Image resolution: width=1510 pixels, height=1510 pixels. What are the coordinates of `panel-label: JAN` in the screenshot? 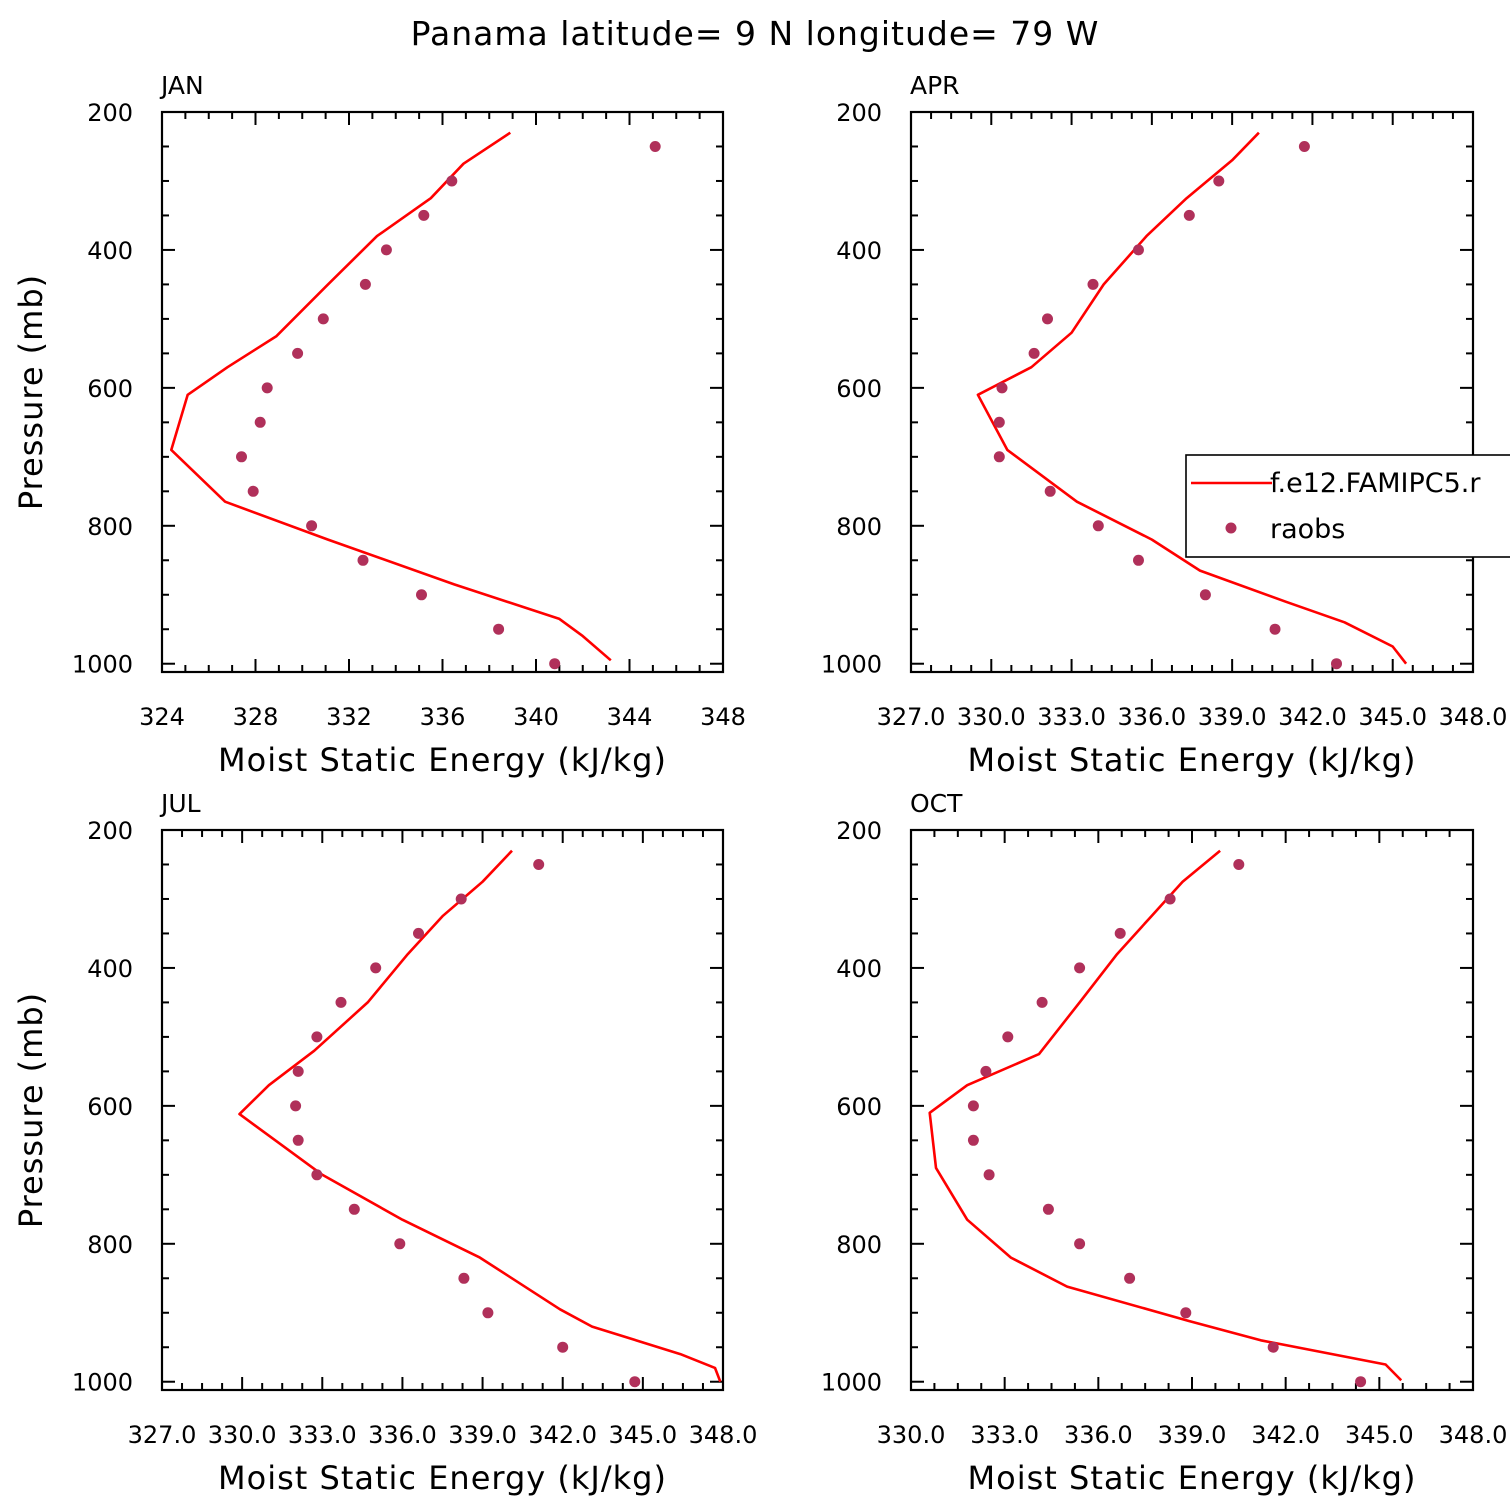 It's located at (181, 85).